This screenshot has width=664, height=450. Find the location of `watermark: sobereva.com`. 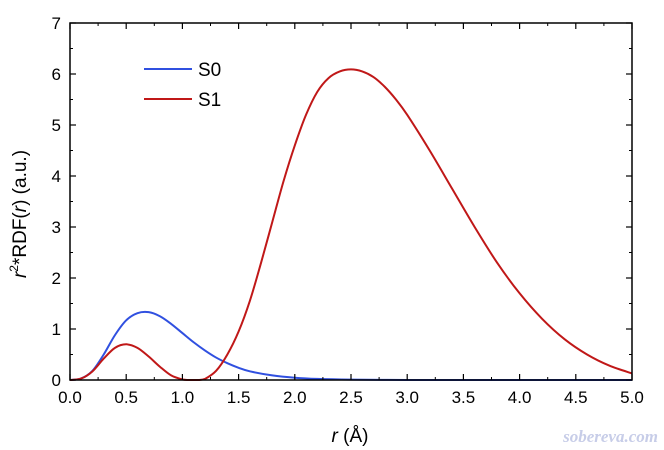

watermark: sobereva.com is located at coordinates (610, 436).